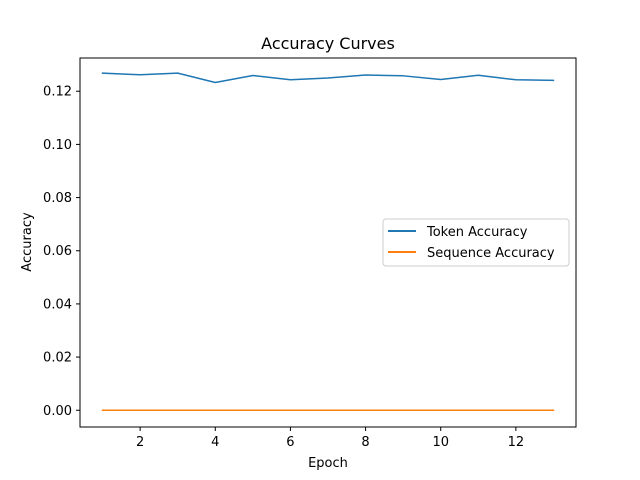 This screenshot has width=640, height=480. Describe the element at coordinates (57, 358) in the screenshot. I see `y-tick-label: 0.02` at that location.